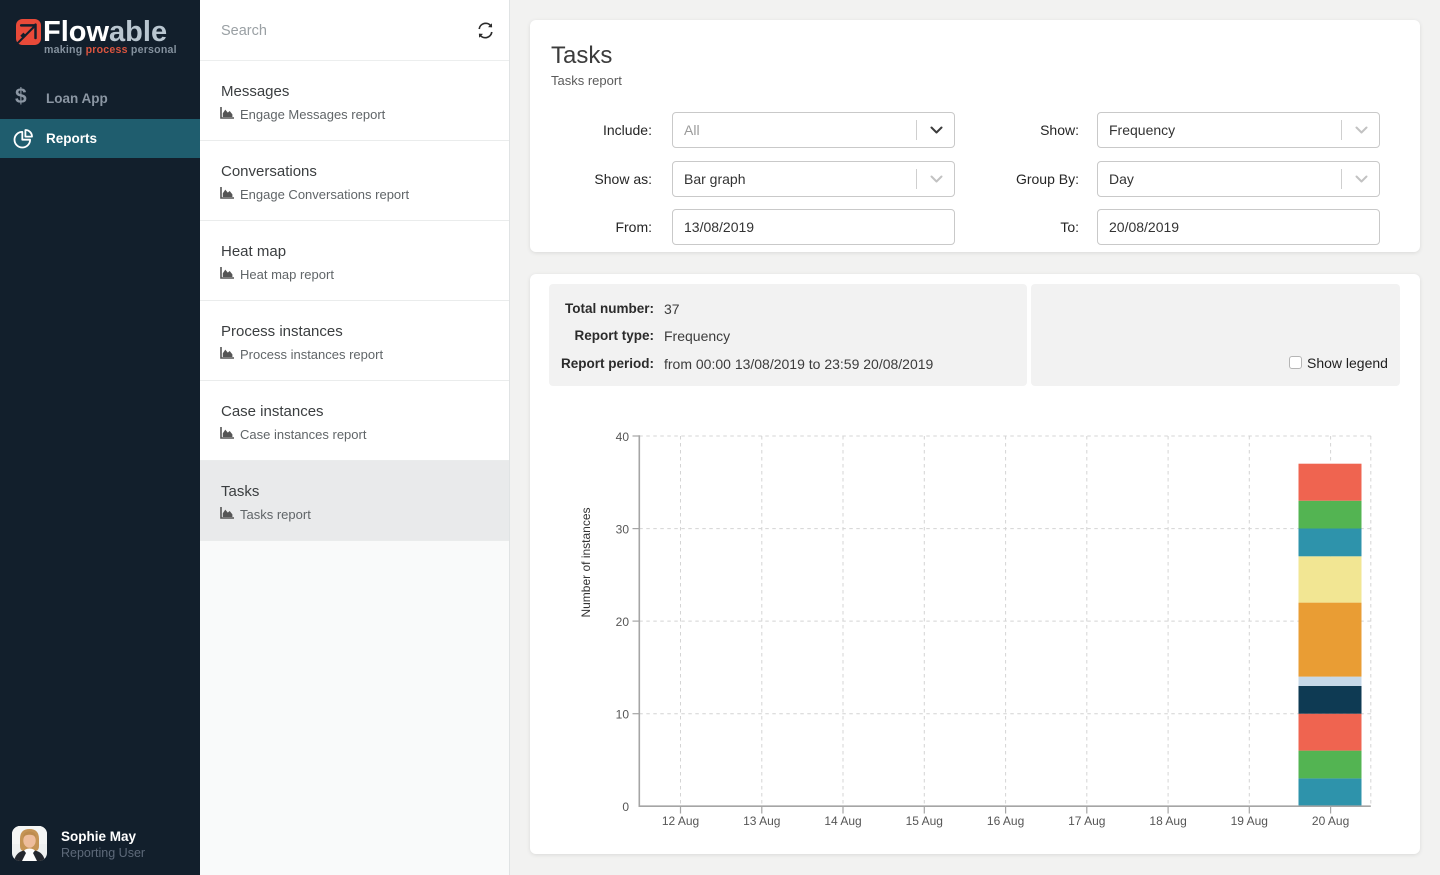 The width and height of the screenshot is (1440, 875). I want to click on svg-text: 20 Aug, so click(1330, 821).